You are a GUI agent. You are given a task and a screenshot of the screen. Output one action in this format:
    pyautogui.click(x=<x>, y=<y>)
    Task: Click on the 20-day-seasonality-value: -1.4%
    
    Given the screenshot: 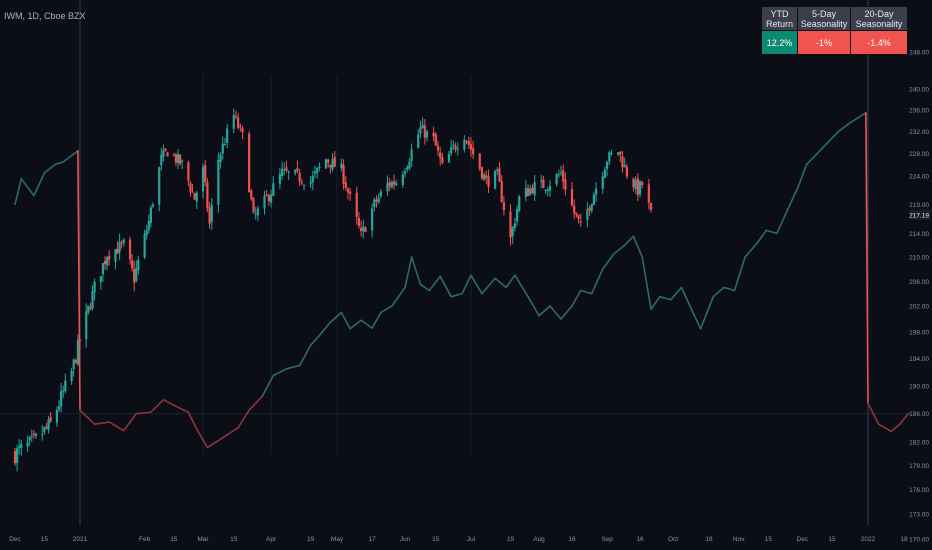 What is the action you would take?
    pyautogui.click(x=879, y=42)
    